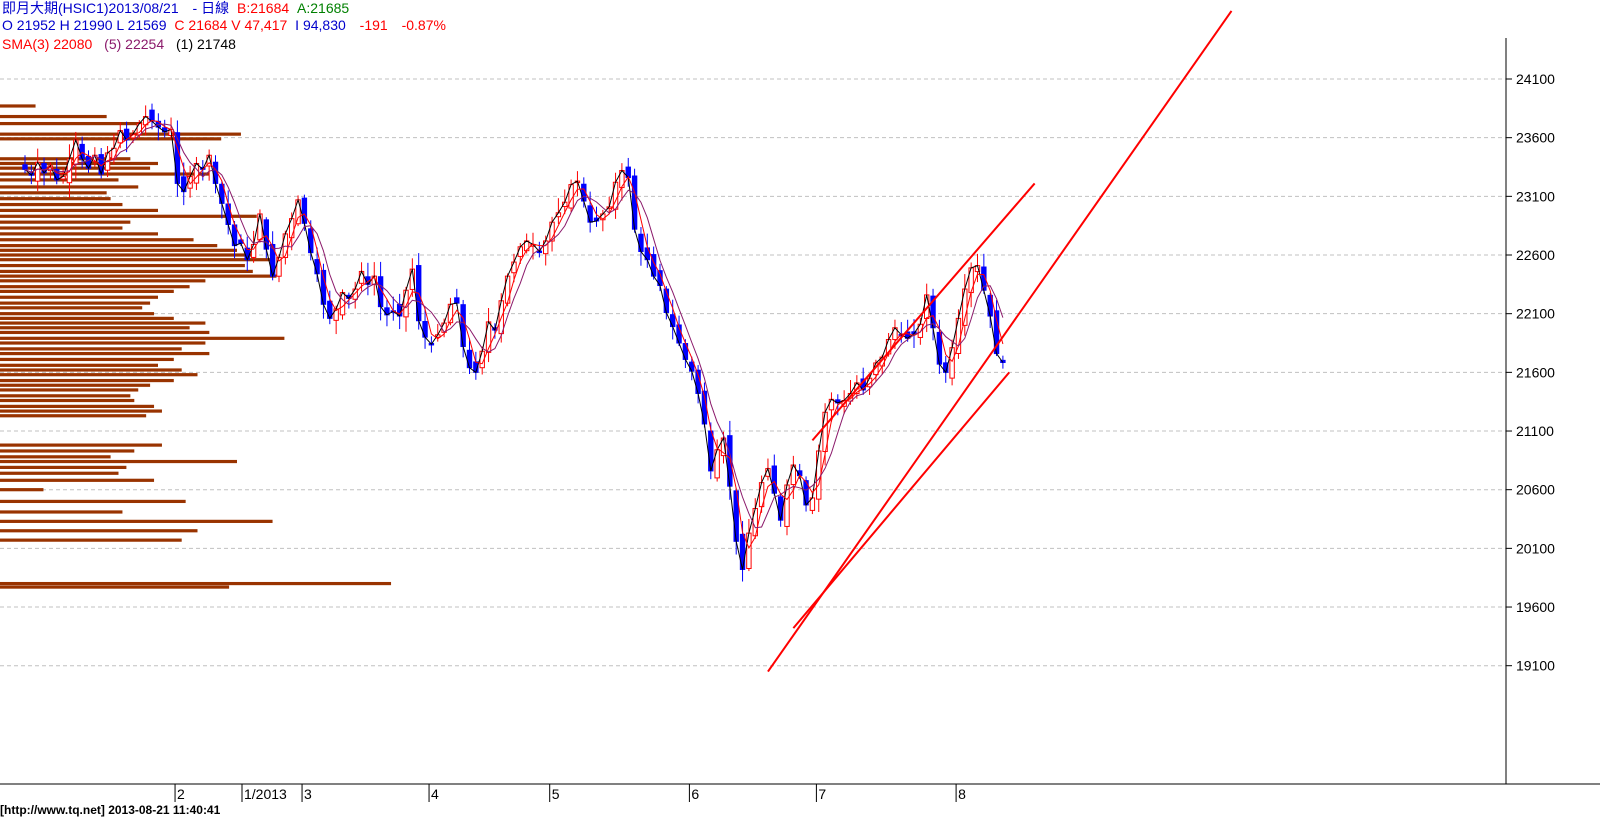  What do you see at coordinates (308, 794) in the screenshot?
I see `x-tick-label-2: 3` at bounding box center [308, 794].